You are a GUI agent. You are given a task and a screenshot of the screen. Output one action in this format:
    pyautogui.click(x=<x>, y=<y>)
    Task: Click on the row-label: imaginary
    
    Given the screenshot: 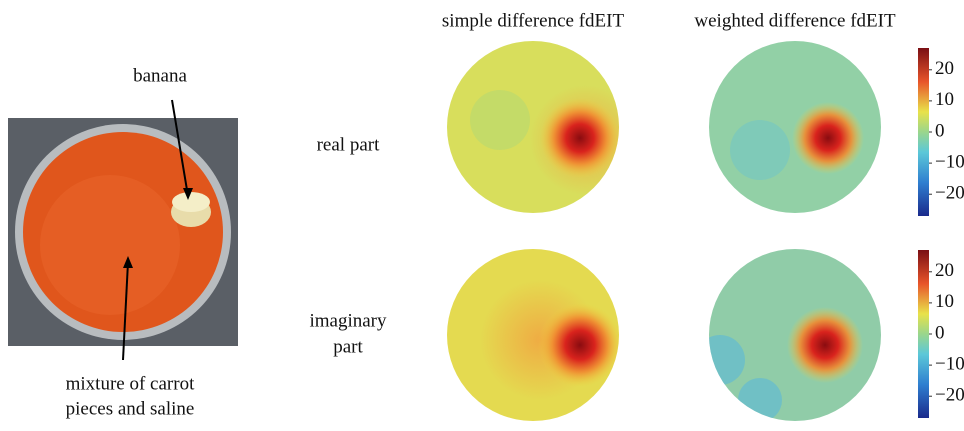 What is the action you would take?
    pyautogui.click(x=348, y=320)
    